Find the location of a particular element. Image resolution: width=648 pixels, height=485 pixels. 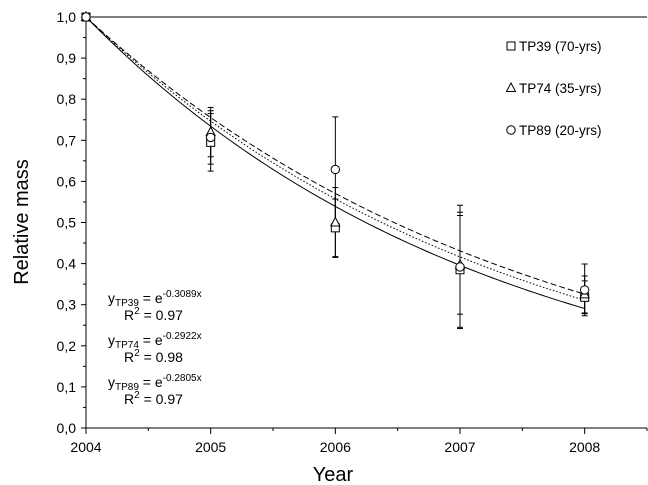

y-tick-label: 0,2 is located at coordinates (67, 346).